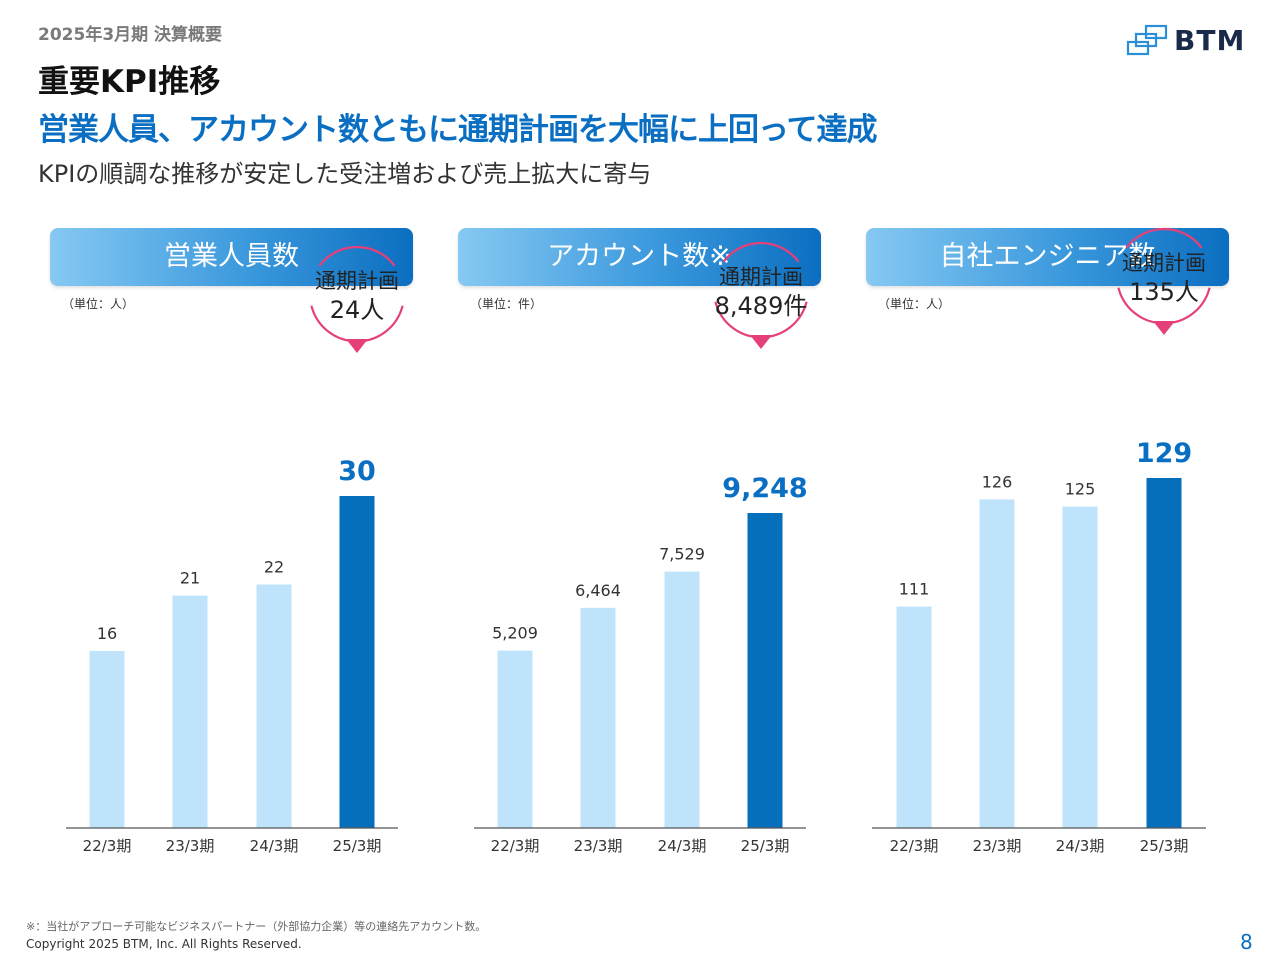  What do you see at coordinates (457, 130) in the screenshot?
I see `headline: 営業人員、アカウント数ともに通期計画を大幅に上回って達成` at bounding box center [457, 130].